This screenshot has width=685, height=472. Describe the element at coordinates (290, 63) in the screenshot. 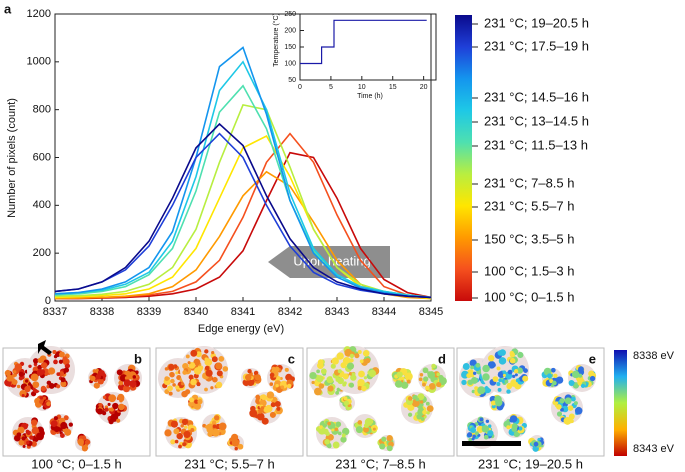

I see `y-tick-label: 100` at that location.